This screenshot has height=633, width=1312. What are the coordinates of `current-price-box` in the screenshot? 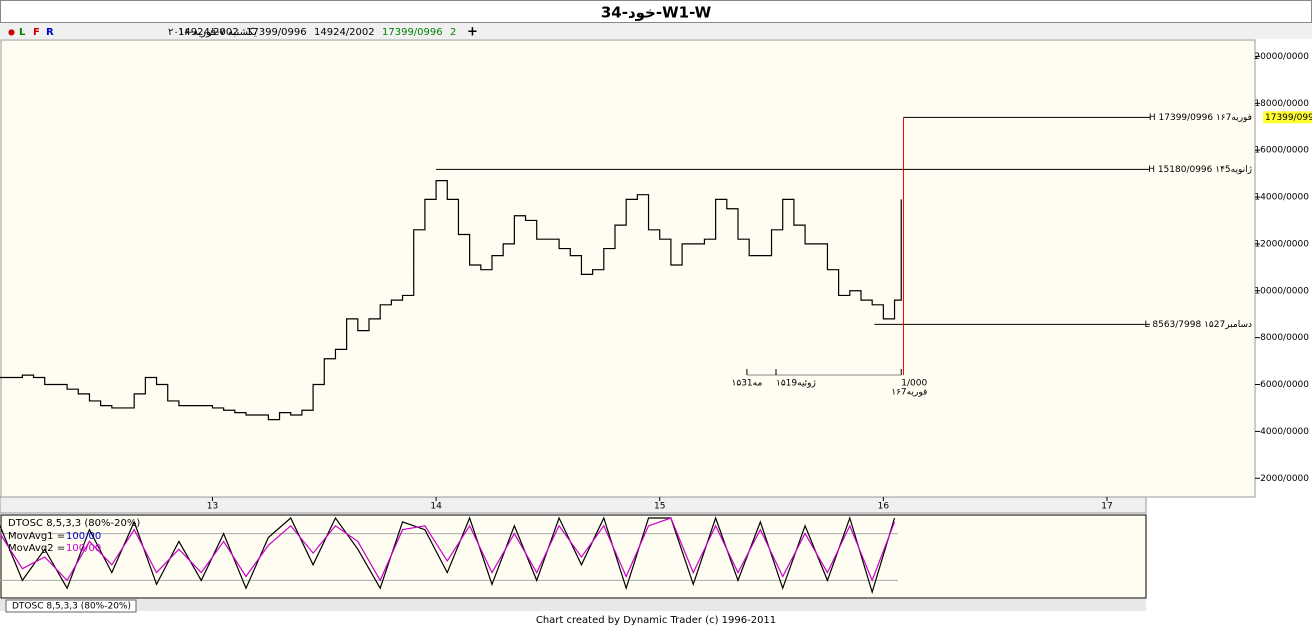 It's located at (1287, 117).